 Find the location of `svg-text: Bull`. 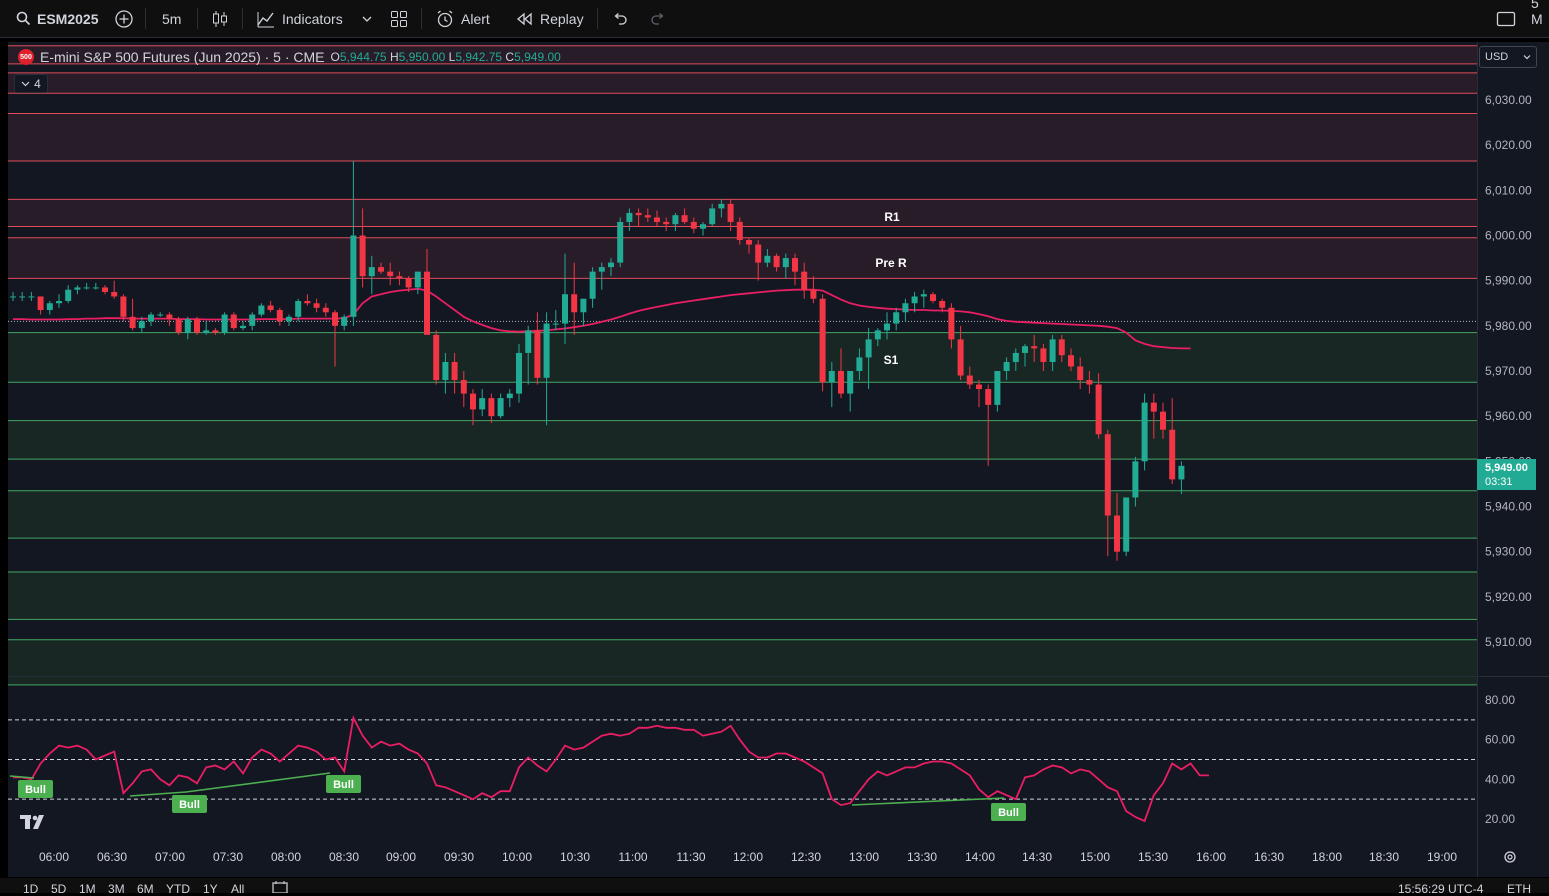

svg-text: Bull is located at coordinates (189, 805).